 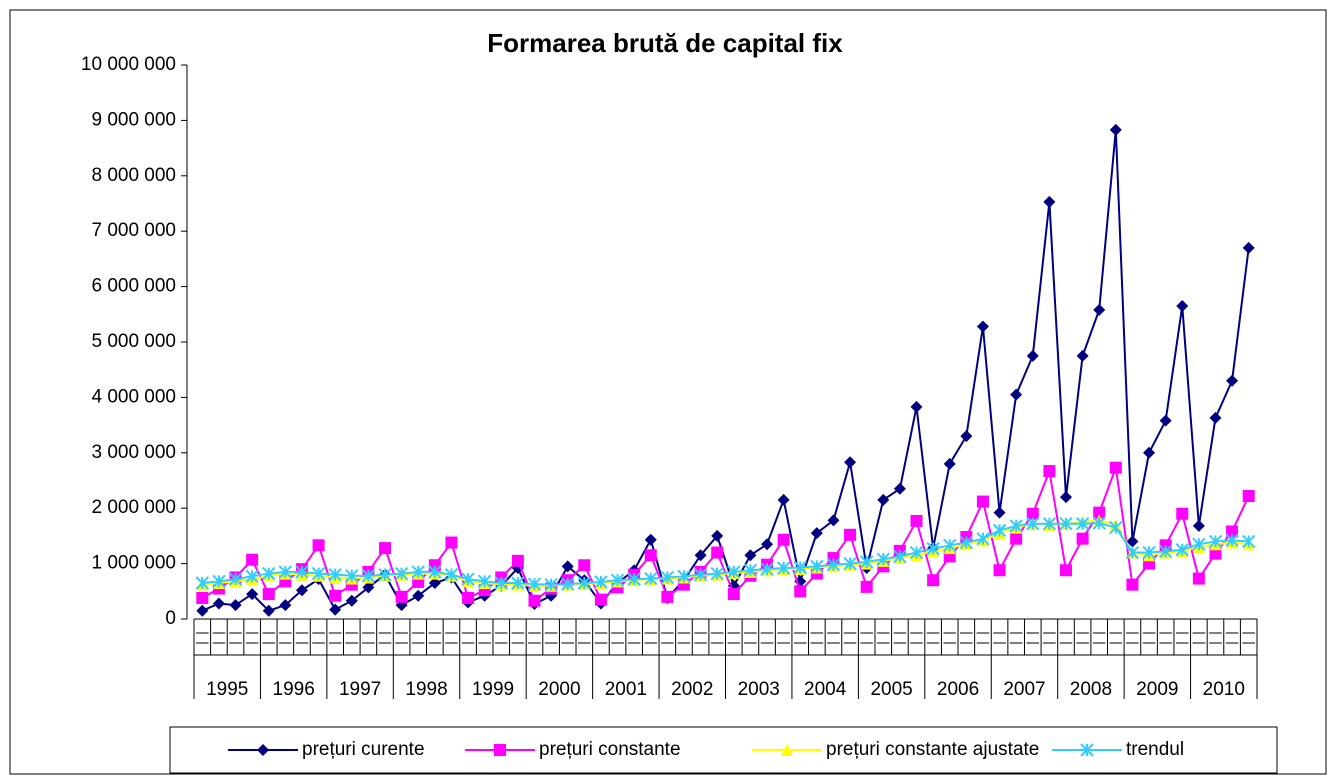 I want to click on y-tick-label: 7 000 000, so click(x=133, y=230).